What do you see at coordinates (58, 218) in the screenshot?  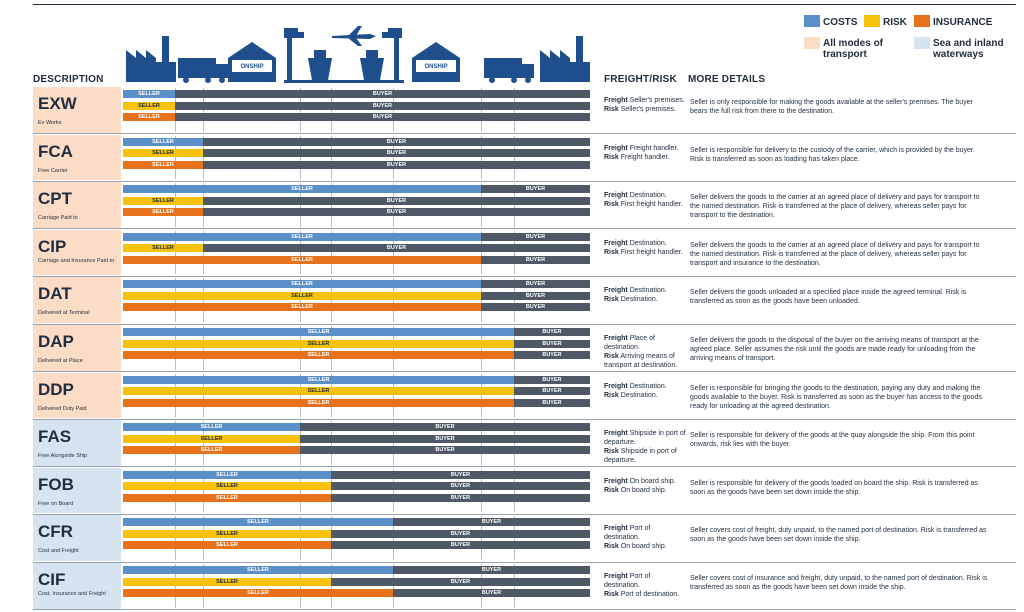 I see `incoterm-name: Carriage Paid to` at bounding box center [58, 218].